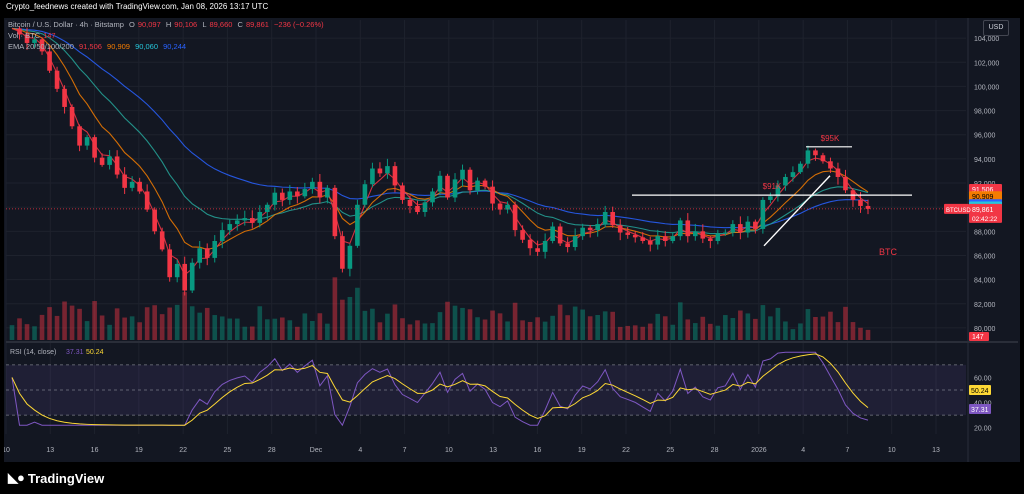 This screenshot has height=494, width=1024. Describe the element at coordinates (985, 160) in the screenshot. I see `price-tick-label: 94,000` at that location.